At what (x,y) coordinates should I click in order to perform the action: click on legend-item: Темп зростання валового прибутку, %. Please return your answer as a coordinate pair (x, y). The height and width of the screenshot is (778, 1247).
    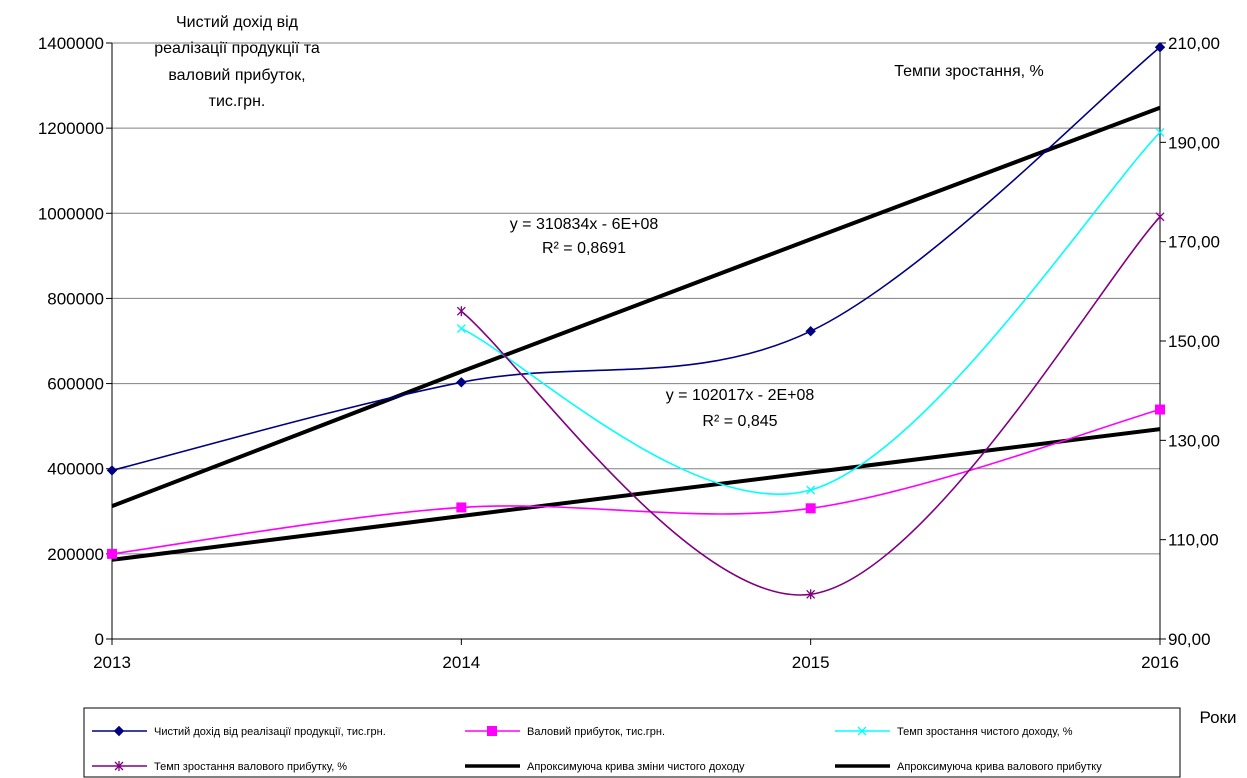
    Looking at the image, I should click on (219, 767).